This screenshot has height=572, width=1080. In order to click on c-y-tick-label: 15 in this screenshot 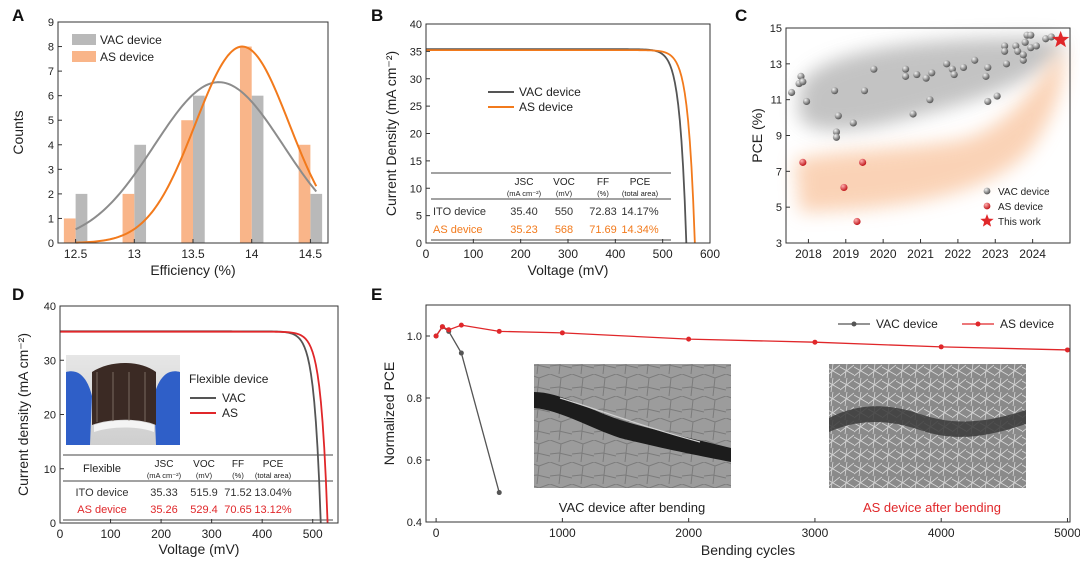, I will do `click(776, 29)`.